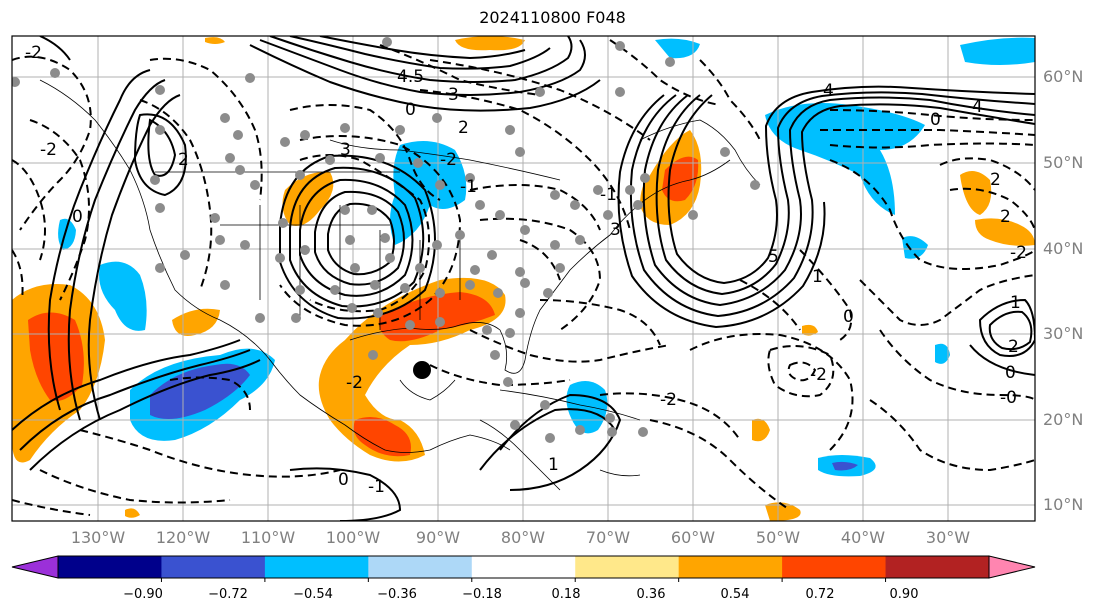  What do you see at coordinates (783, 511) in the screenshot?
I see `shade-orange-atl6` at bounding box center [783, 511].